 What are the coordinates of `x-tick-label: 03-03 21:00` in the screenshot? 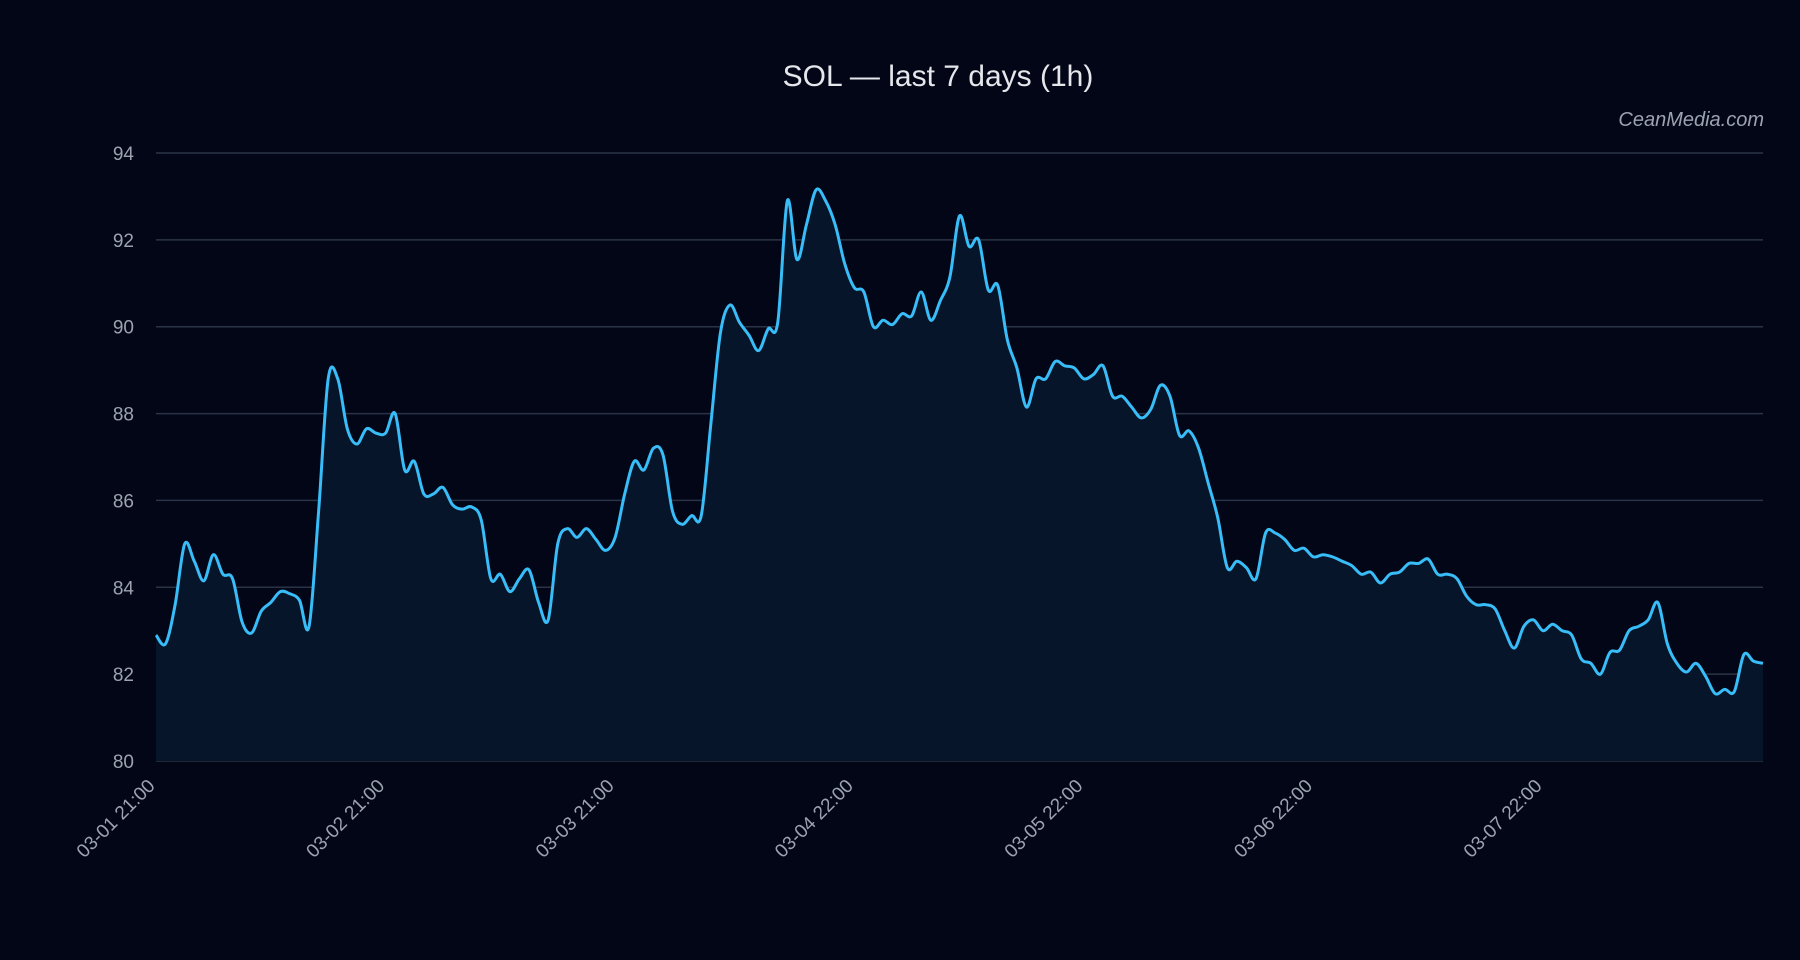 It's located at (575, 819).